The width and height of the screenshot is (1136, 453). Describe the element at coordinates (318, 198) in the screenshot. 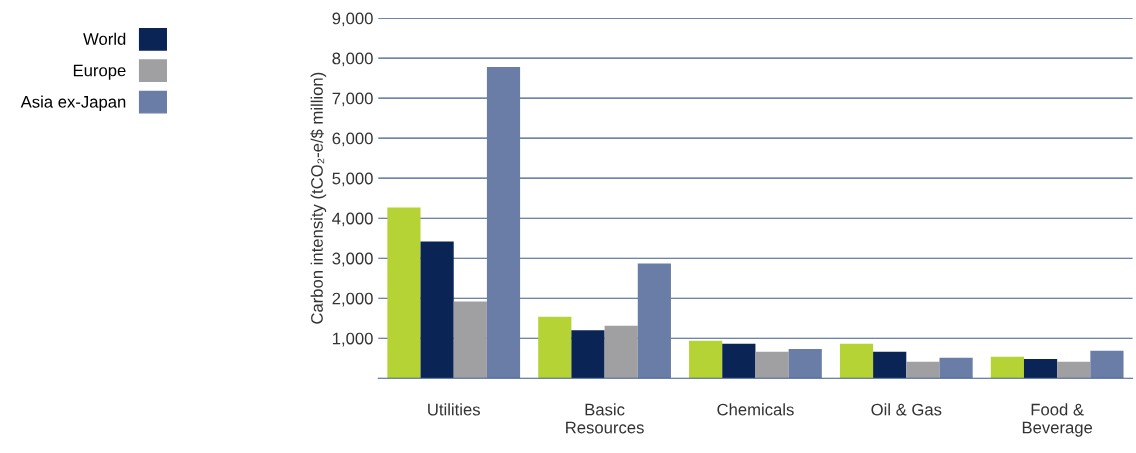

I see `y-axis-title: Carbon intensity (tCO₂-e/$ million)` at that location.